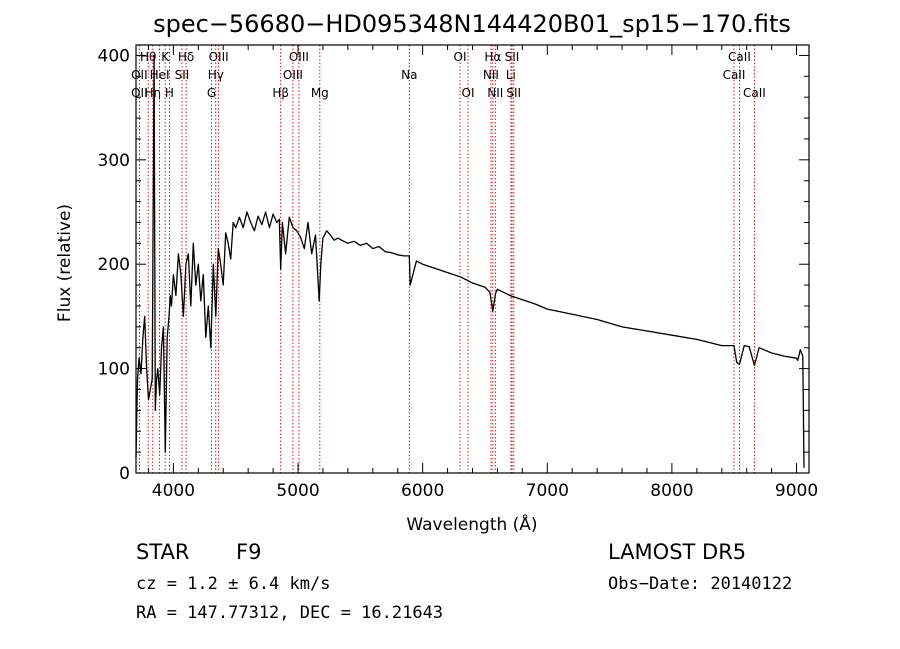 This screenshot has height=649, width=900. I want to click on x-tick-label: 4000, so click(173, 491).